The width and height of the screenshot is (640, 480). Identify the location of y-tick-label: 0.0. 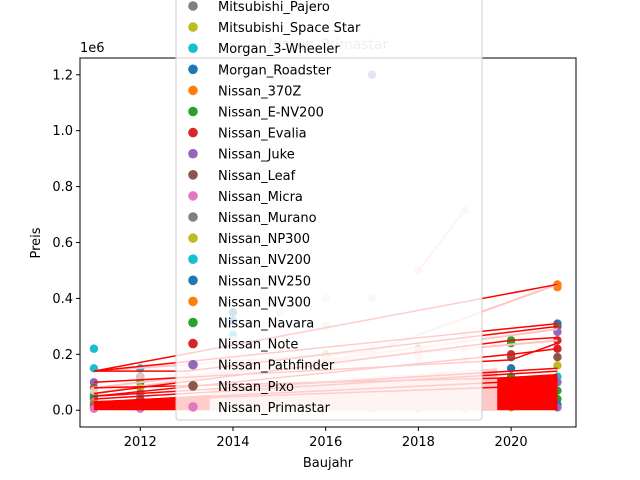
(62, 411).